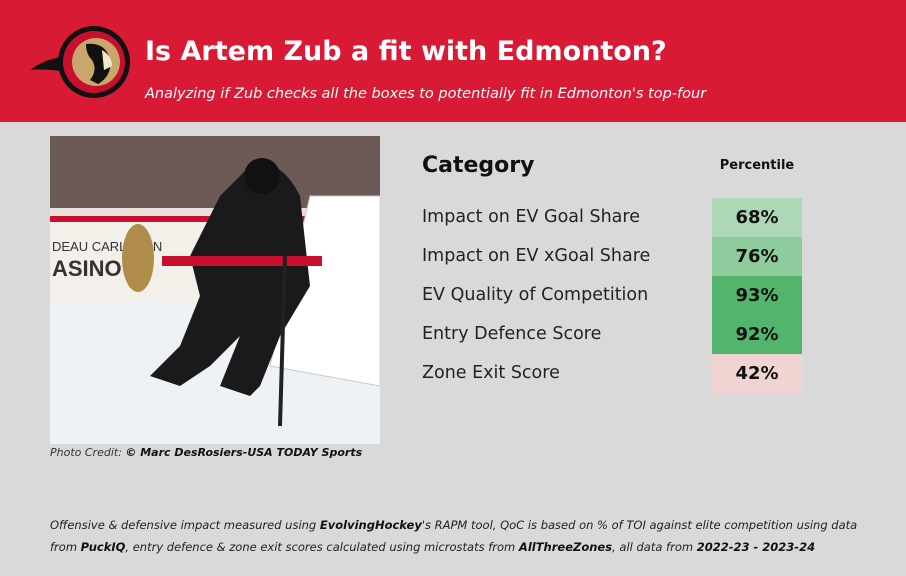 The image size is (906, 576). I want to click on percentile-value: 42%, so click(757, 373).